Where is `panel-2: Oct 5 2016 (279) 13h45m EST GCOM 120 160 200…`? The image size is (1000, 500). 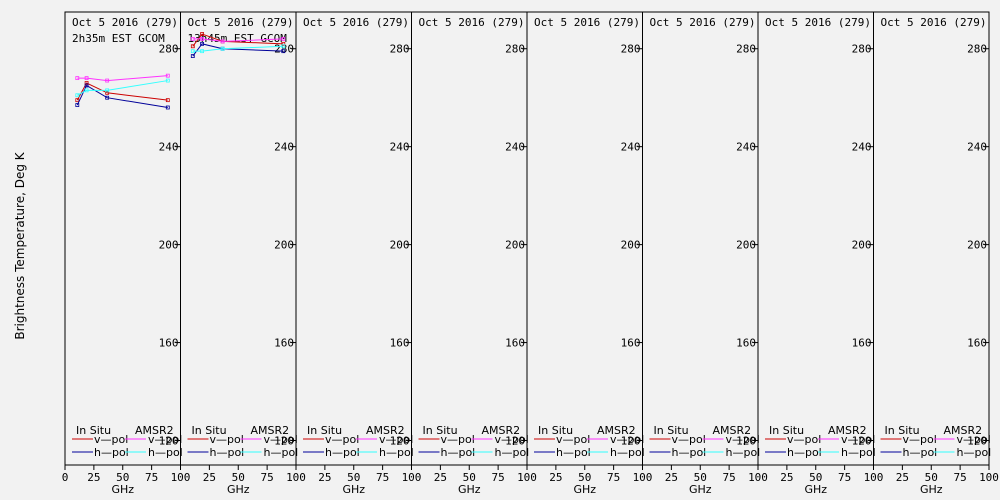 panel-2: Oct 5 2016 (279) 13h45m EST GCOM 120 160 200… is located at coordinates (243, 253).